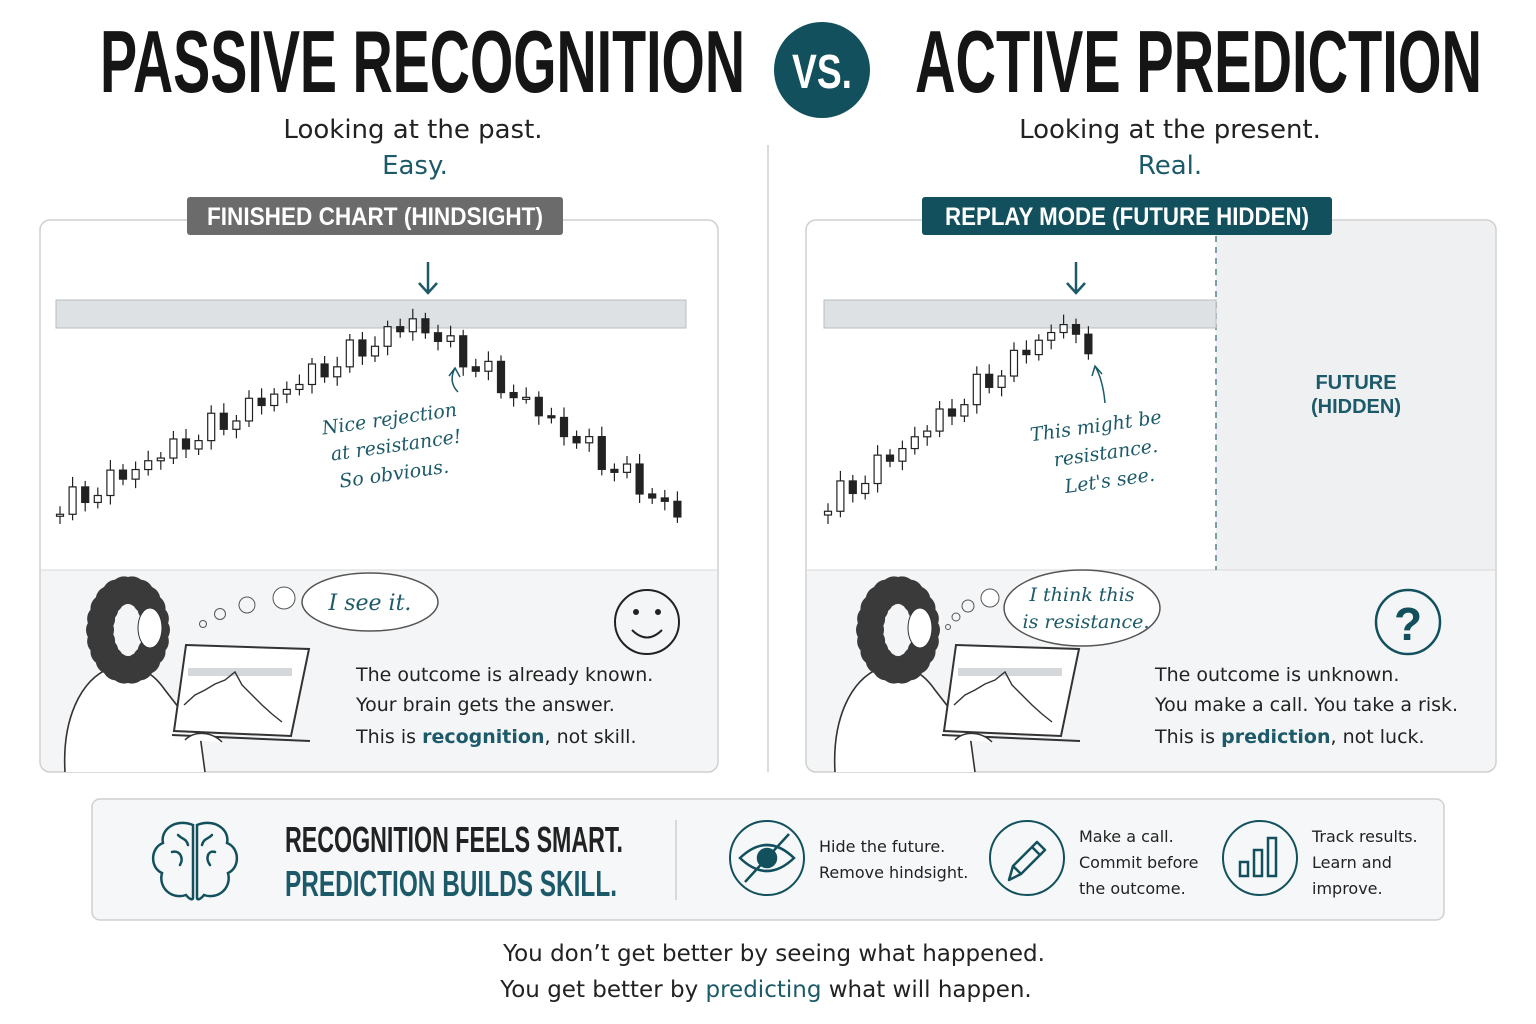 This screenshot has width=1536, height=1024. I want to click on question-icon, so click(1408, 622).